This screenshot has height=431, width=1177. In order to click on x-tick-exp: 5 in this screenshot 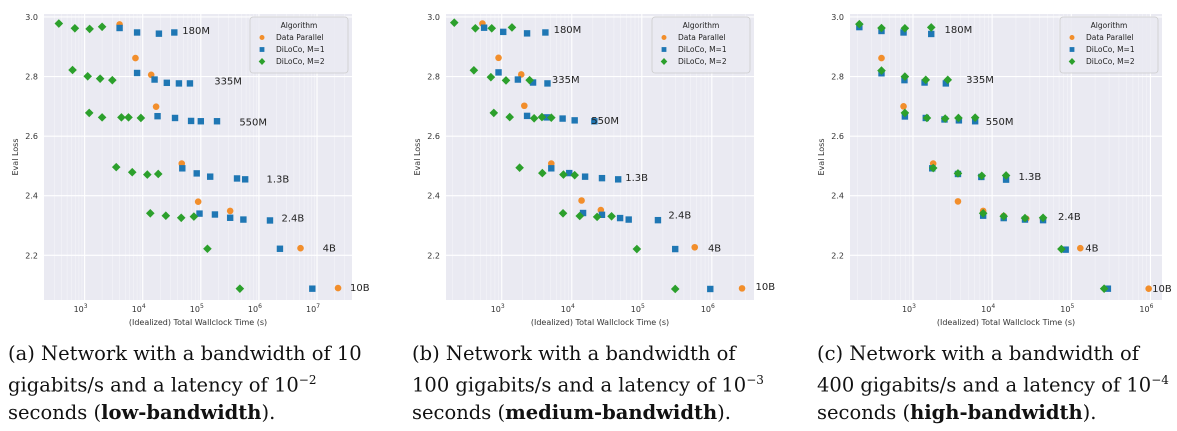, I will do `click(1072, 306)`.